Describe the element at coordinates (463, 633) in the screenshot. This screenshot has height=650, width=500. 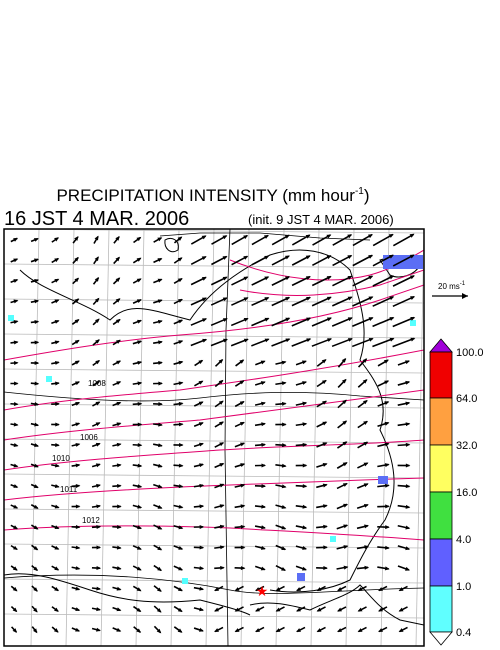
I see `colorbar-label: 0.4` at that location.